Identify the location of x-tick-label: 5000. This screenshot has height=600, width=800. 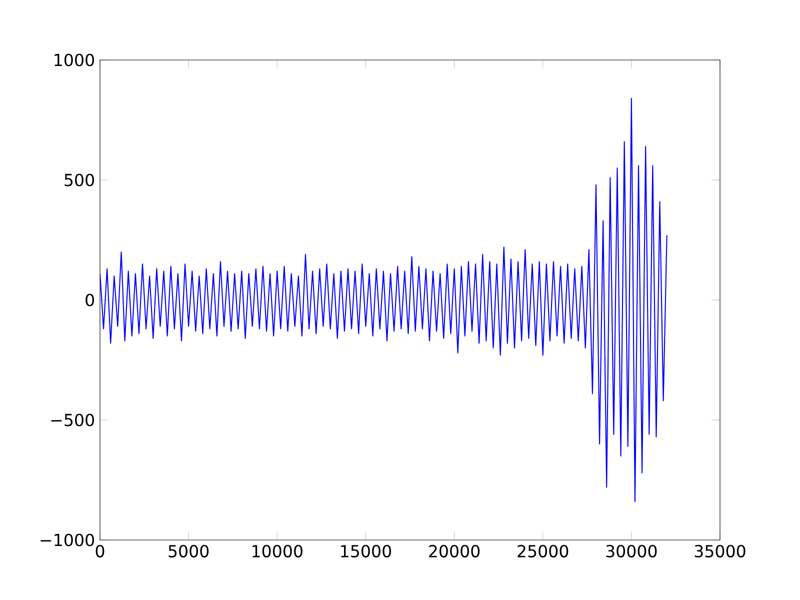
(188, 551).